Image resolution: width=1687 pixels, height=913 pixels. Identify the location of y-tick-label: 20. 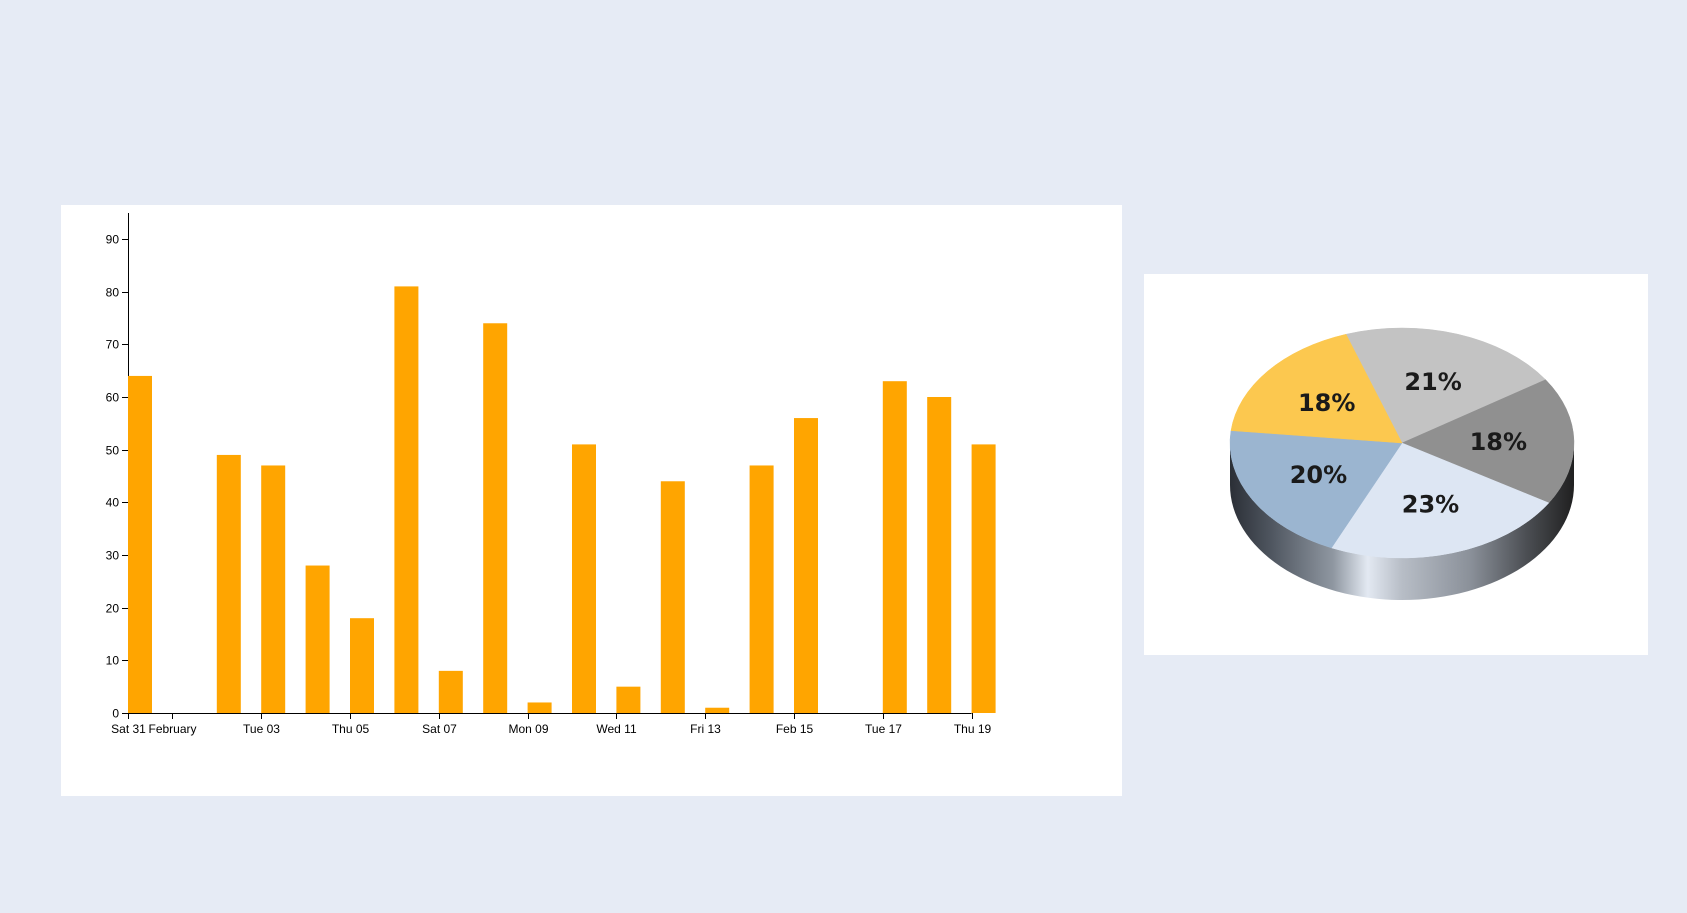
(113, 609).